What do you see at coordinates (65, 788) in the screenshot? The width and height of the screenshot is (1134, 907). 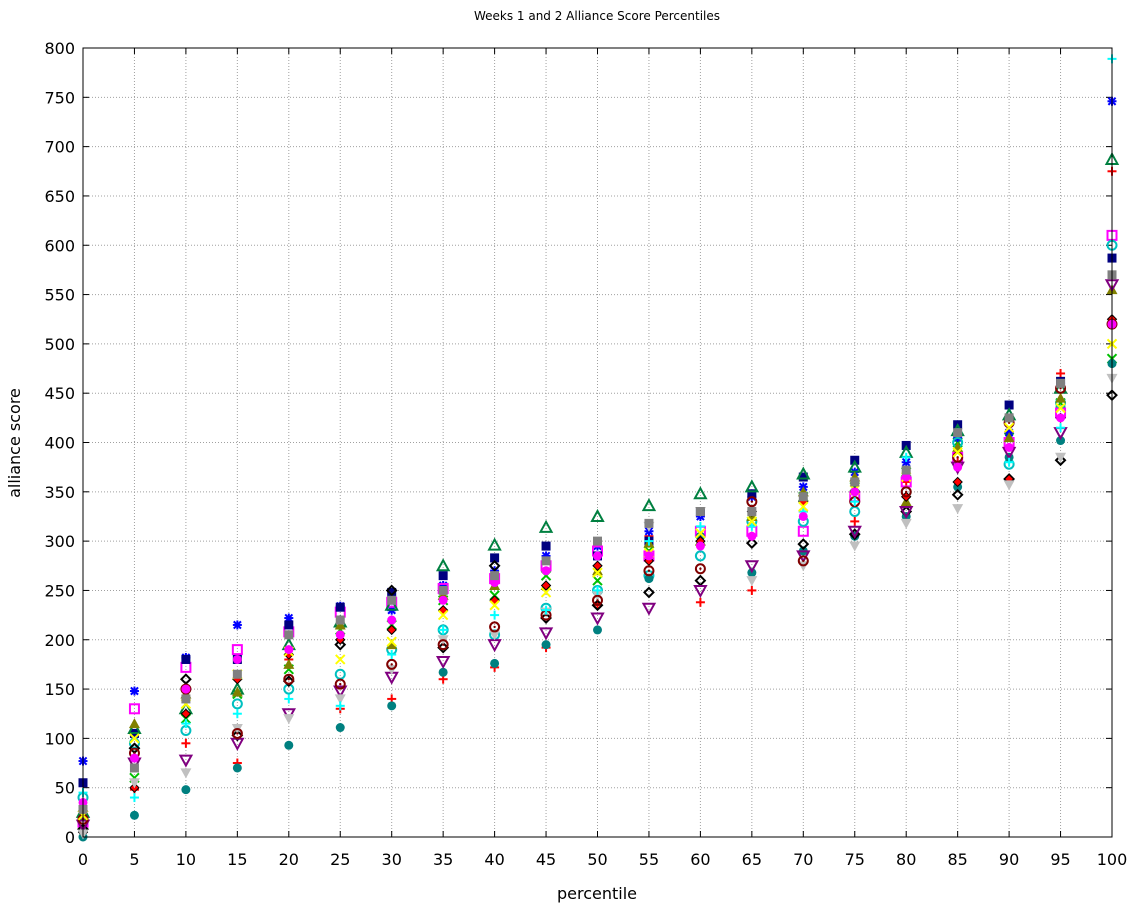 I see `y-tick-label: 50` at bounding box center [65, 788].